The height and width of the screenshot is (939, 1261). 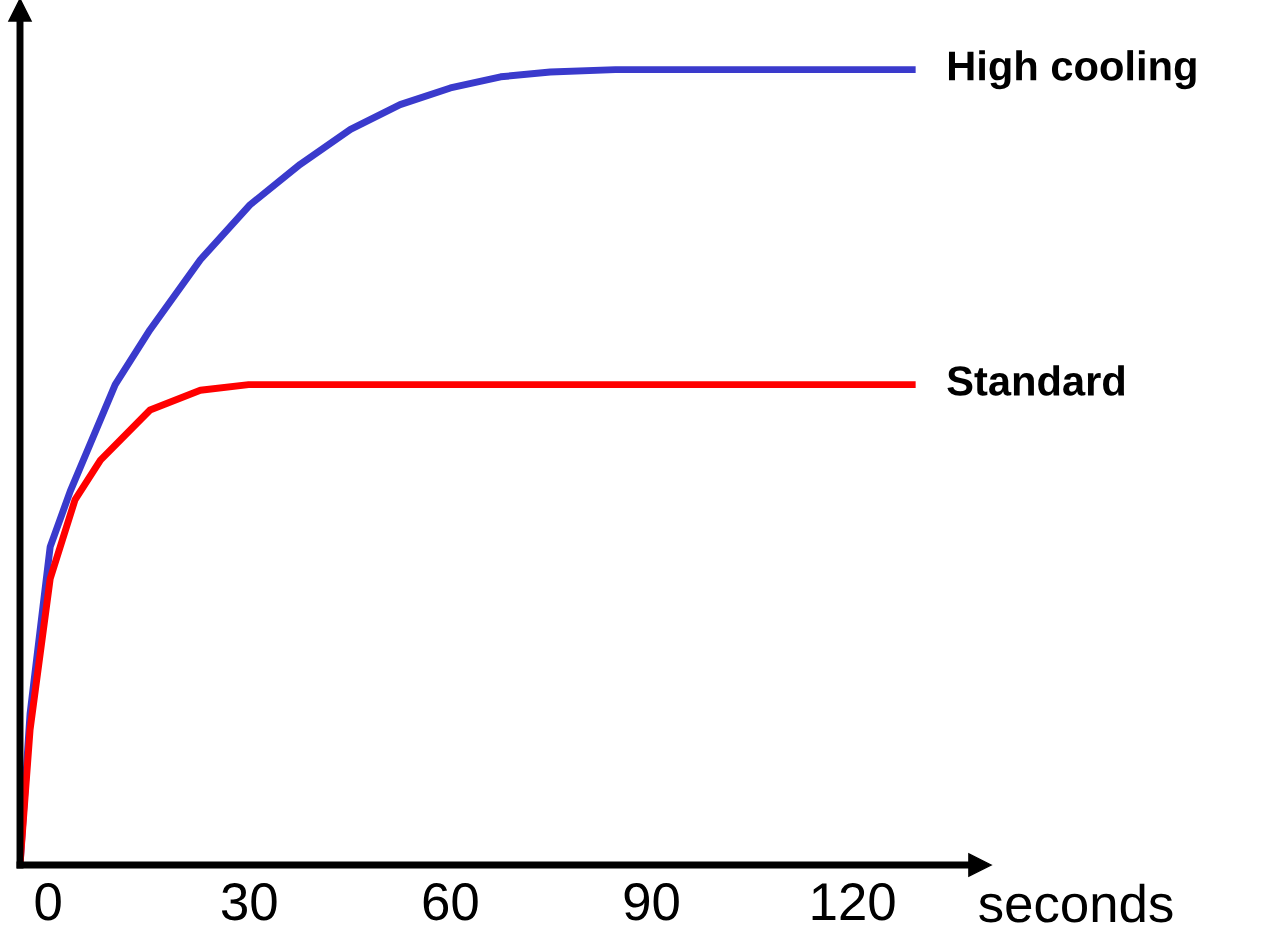 I want to click on series-label: Standard, so click(x=1036, y=380).